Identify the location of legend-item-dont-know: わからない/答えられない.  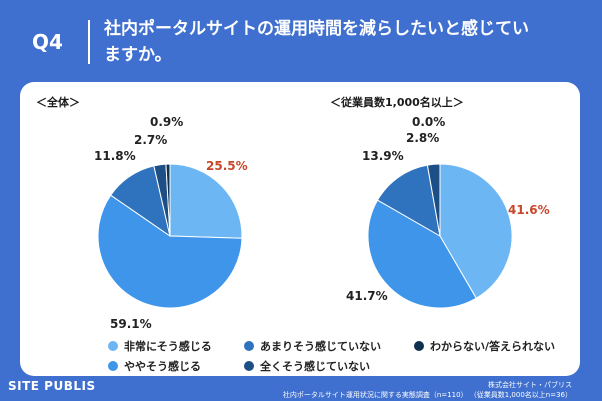
(484, 346).